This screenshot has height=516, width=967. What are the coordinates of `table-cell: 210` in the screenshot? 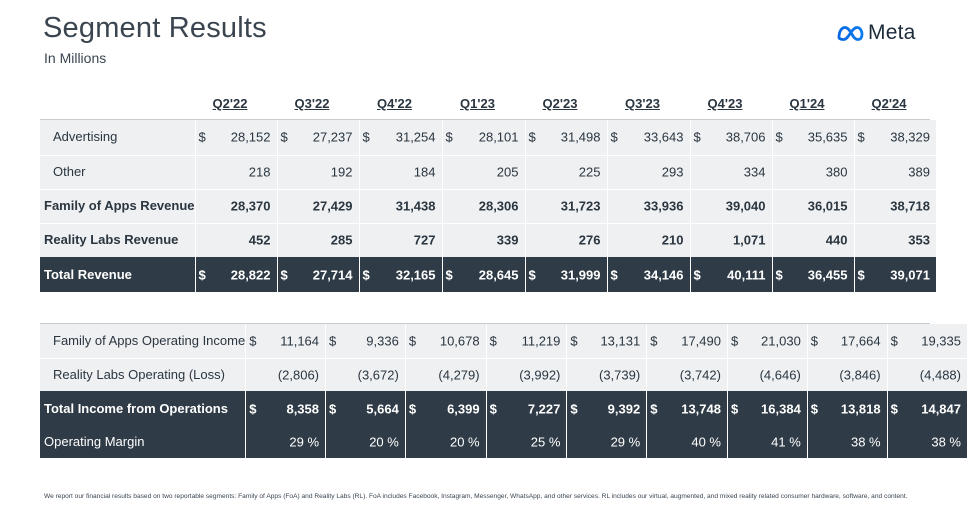 It's located at (648, 239).